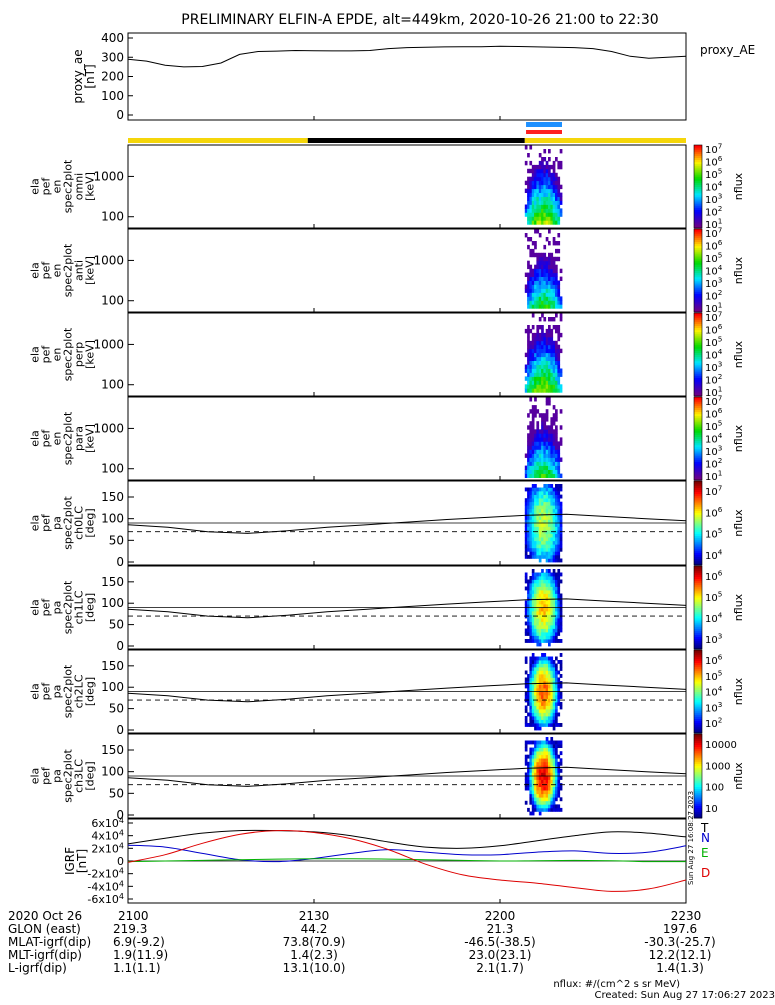  Describe the element at coordinates (45, 607) in the screenshot. I see `y-axis-label-line: pef` at that location.